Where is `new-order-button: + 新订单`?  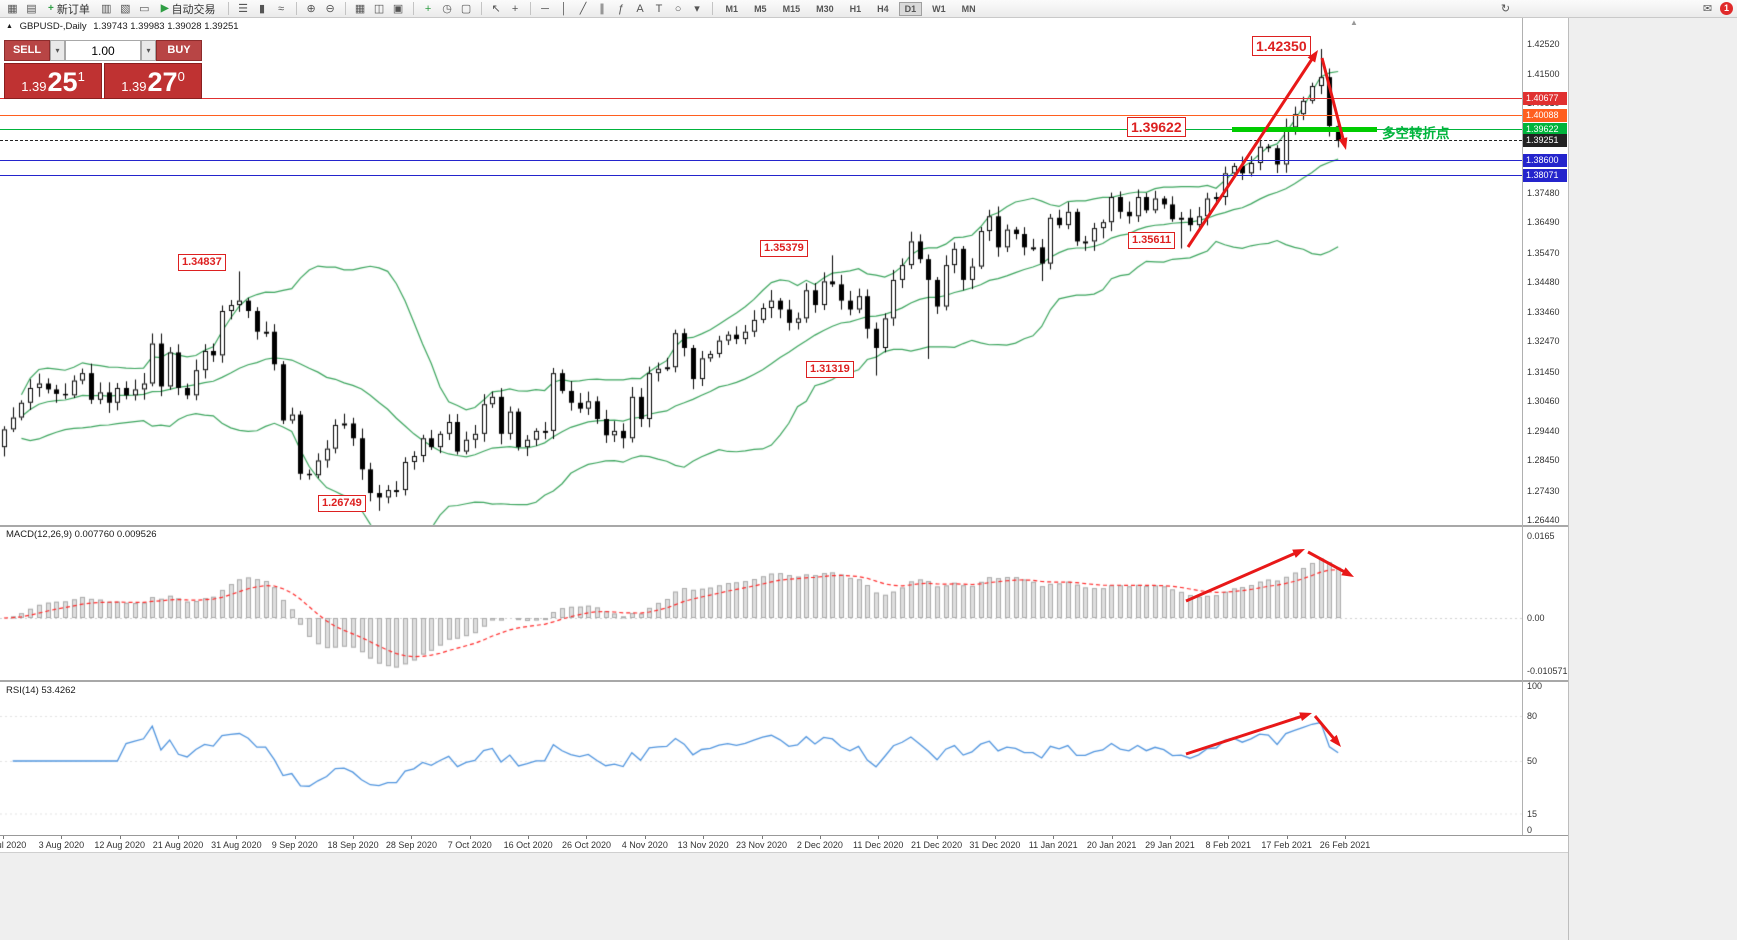
new-order-button: + 新订单 is located at coordinates (69, 9).